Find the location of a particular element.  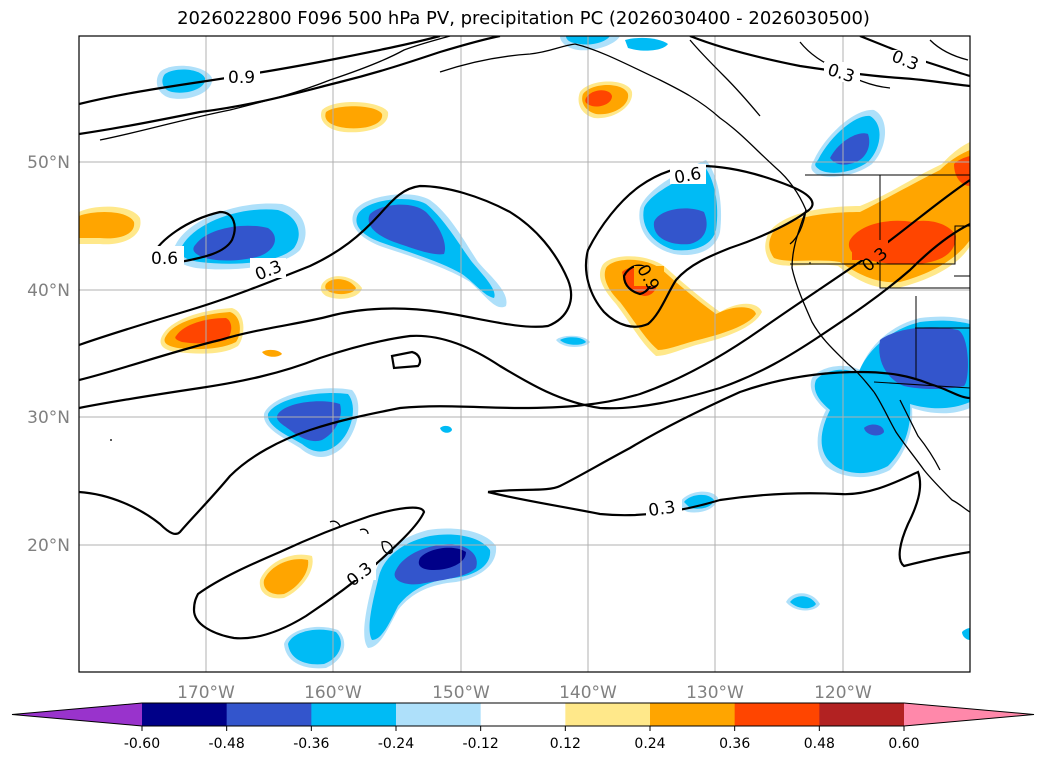

lon-tick-labels: 170°W 160°W 150°W 140°W 130°W 120°W is located at coordinates (524, 693).